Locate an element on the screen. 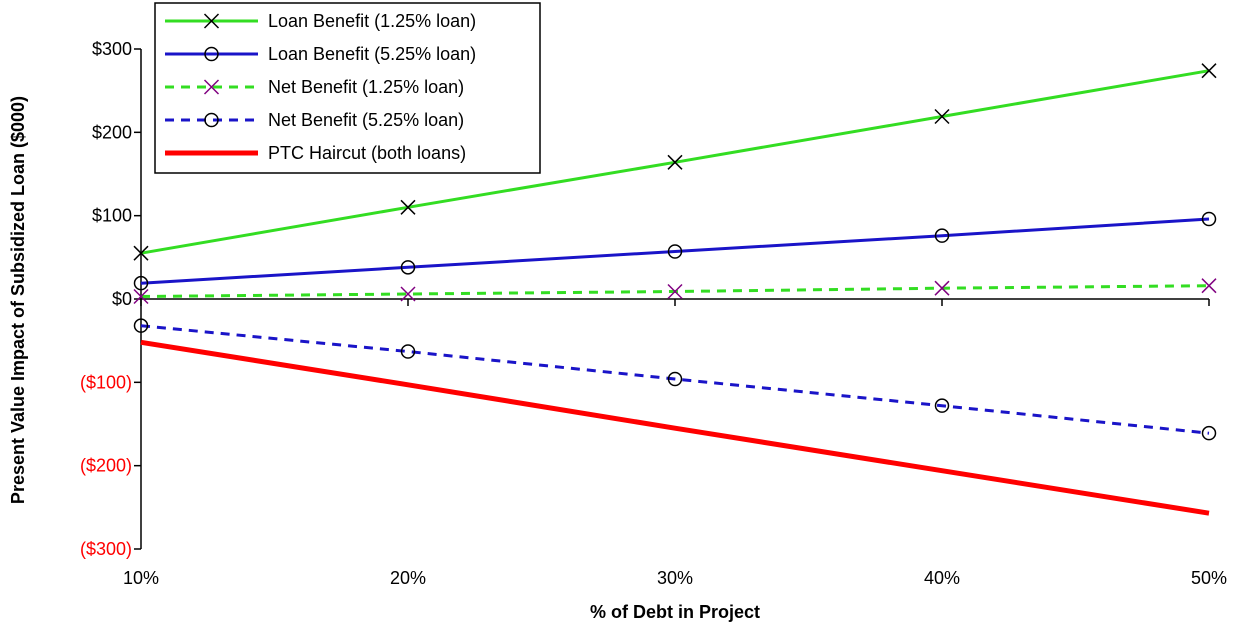 This screenshot has width=1245, height=631. legend-entry: PTC Haircut (both loans) is located at coordinates (315, 153).